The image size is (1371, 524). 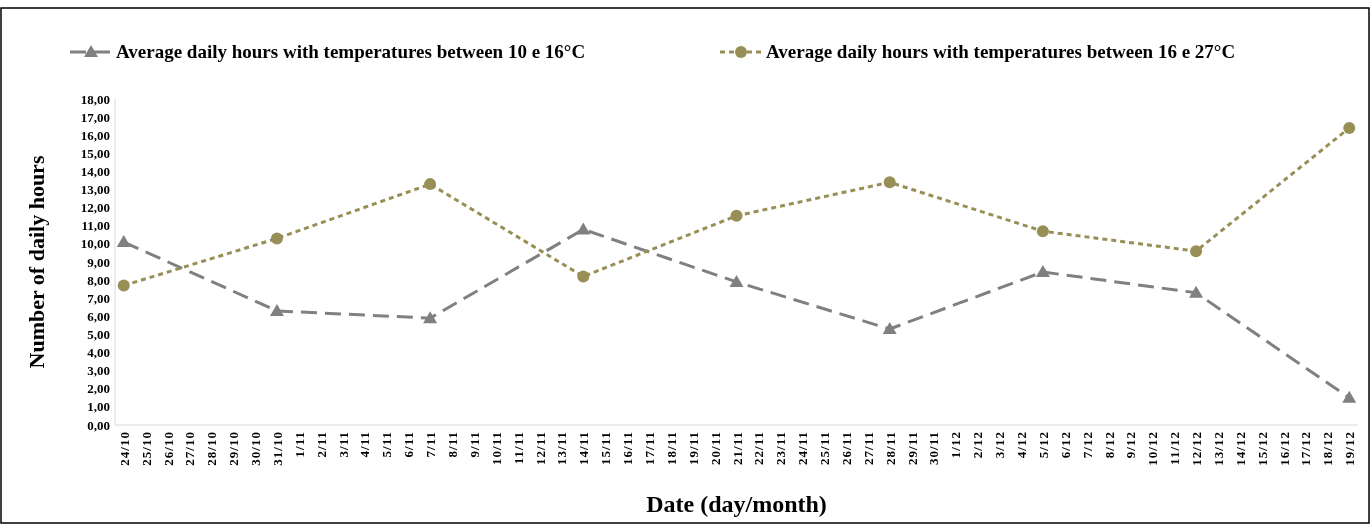 I want to click on x-tick-label: 15/12, so click(x=1262, y=448).